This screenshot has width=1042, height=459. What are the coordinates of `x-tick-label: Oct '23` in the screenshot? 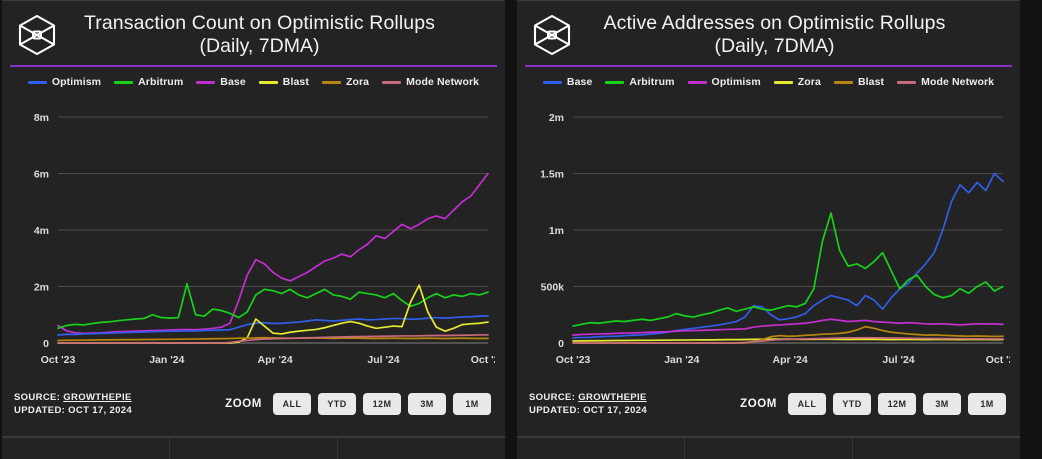 It's located at (58, 360).